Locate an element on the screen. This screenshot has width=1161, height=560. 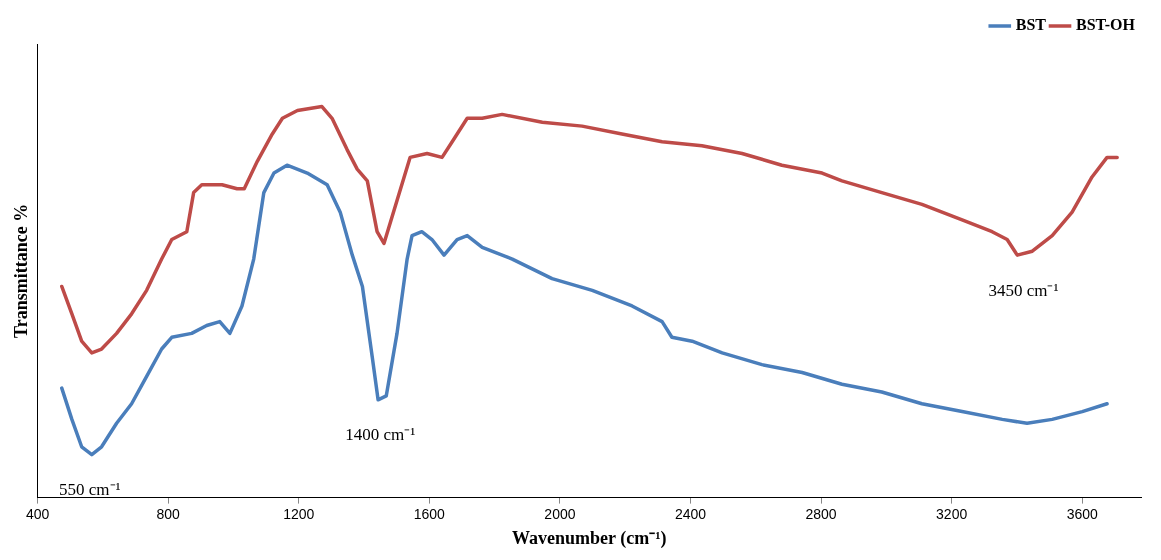
annotation: 550 cm⁻¹ is located at coordinates (90, 490).